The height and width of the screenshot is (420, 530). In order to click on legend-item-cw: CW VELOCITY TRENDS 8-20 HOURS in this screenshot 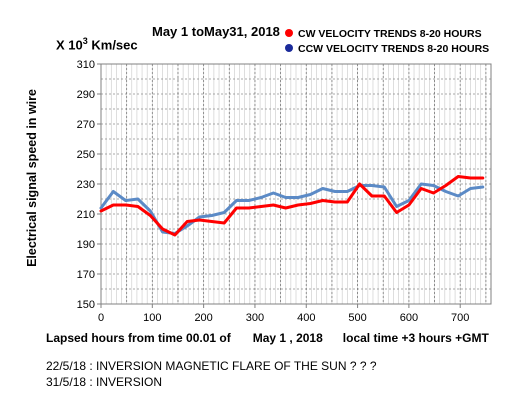, I will do `click(383, 34)`.